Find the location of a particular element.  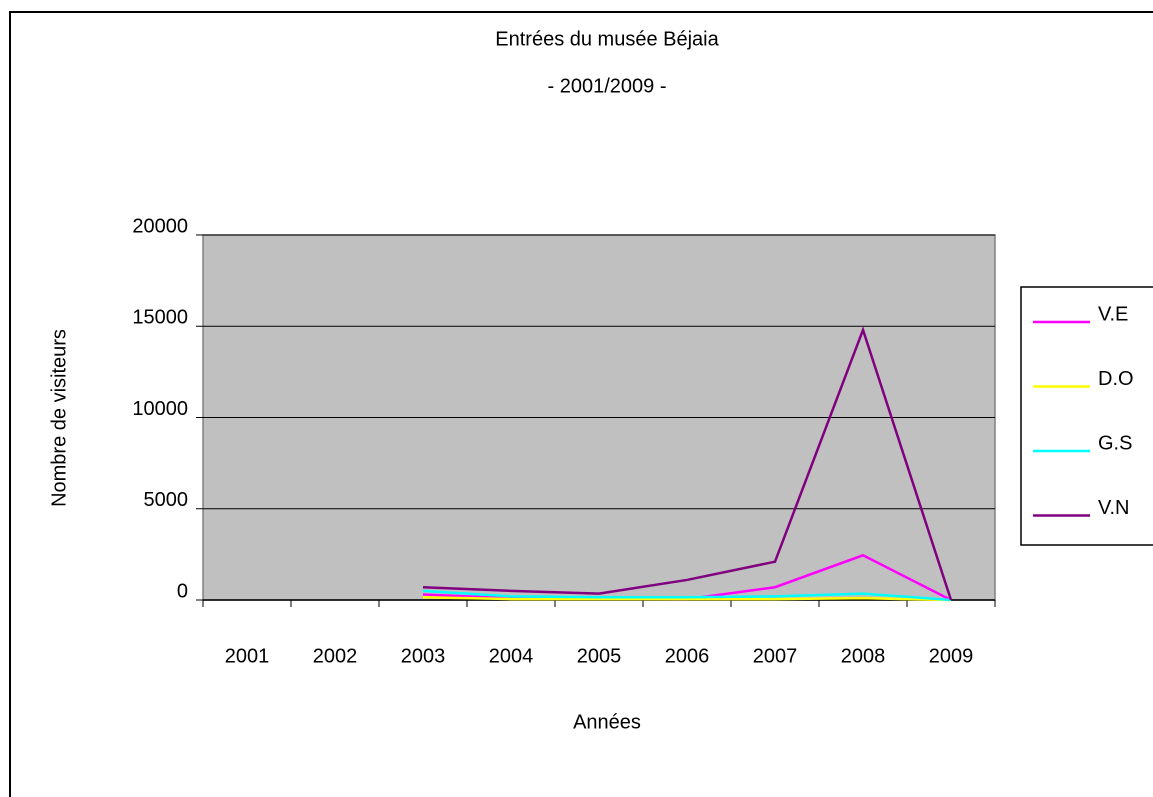

x-tick-label: 2001 is located at coordinates (247, 656).